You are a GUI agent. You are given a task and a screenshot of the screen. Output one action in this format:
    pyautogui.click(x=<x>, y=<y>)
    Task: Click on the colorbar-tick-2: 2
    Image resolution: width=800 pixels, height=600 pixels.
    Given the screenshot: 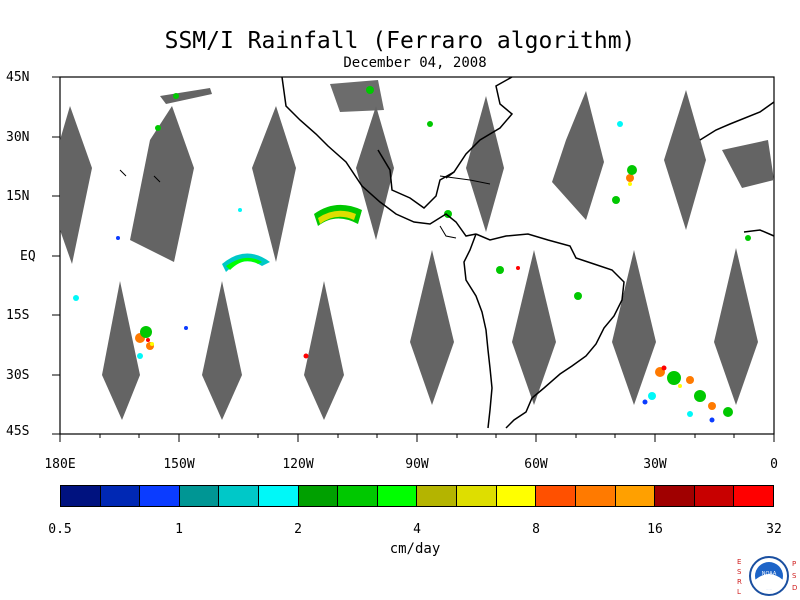 What is the action you would take?
    pyautogui.click(x=298, y=529)
    